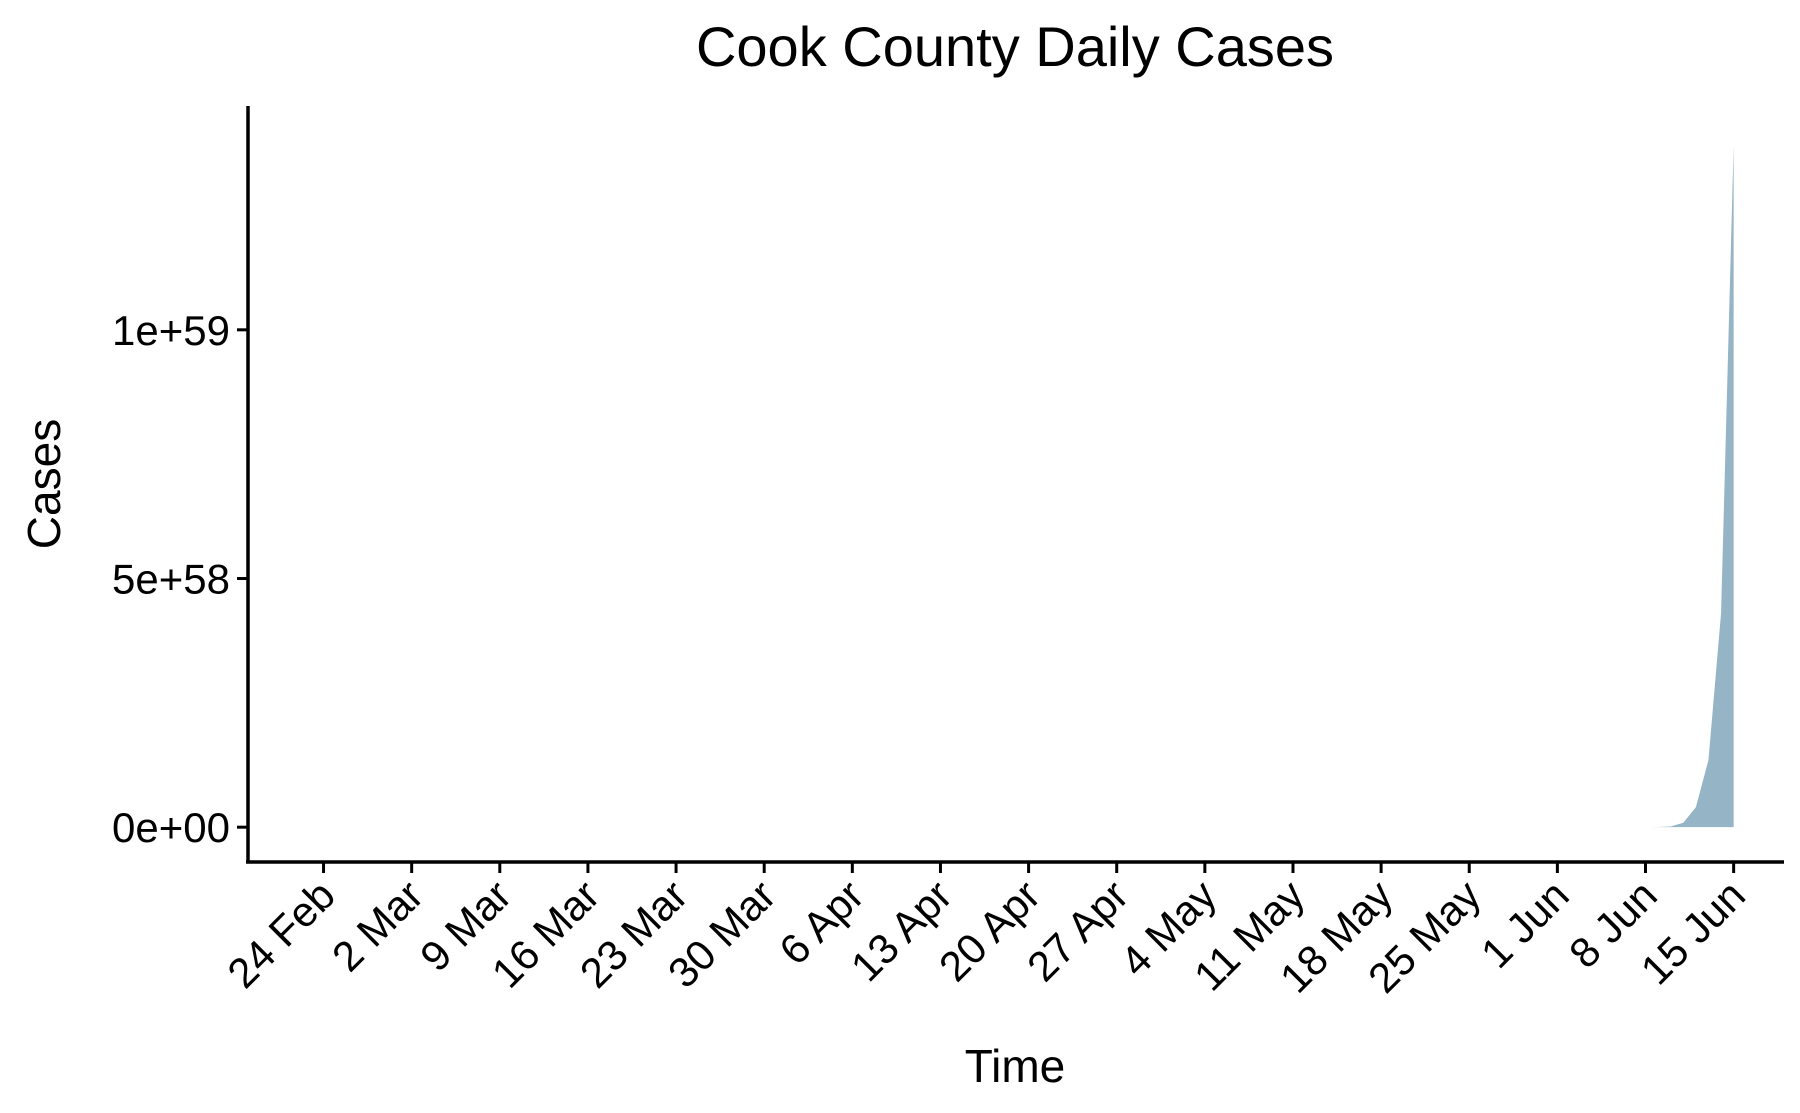 This screenshot has width=1800, height=1113. Describe the element at coordinates (171, 330) in the screenshot. I see `y-tick-label: 1e+59` at that location.